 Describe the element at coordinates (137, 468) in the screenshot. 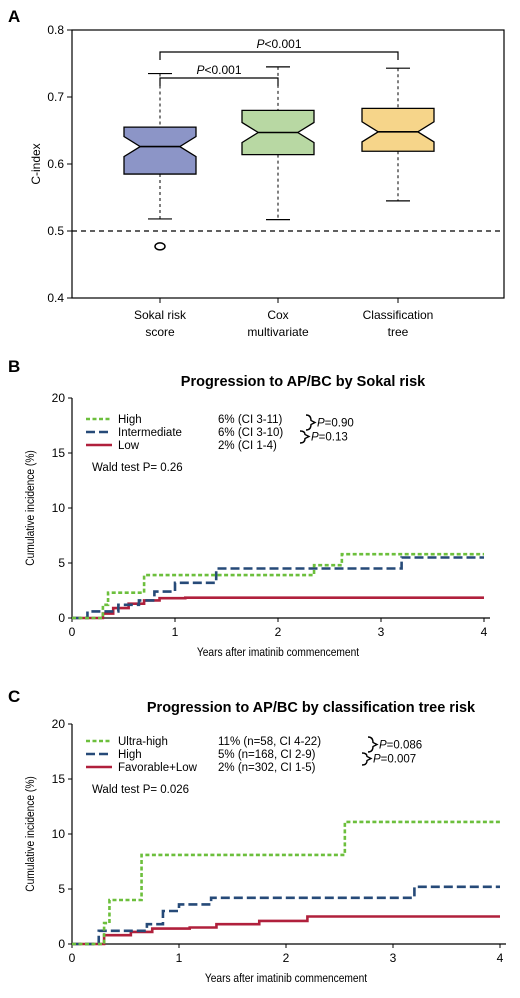

I see `wald-test-label: Wald test P= 0.26` at that location.